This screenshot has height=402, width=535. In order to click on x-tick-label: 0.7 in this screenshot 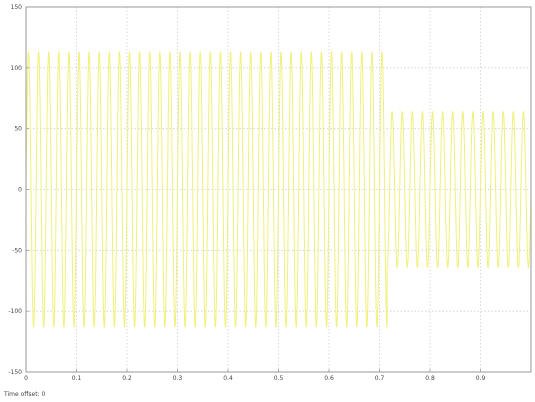, I will do `click(380, 378)`.